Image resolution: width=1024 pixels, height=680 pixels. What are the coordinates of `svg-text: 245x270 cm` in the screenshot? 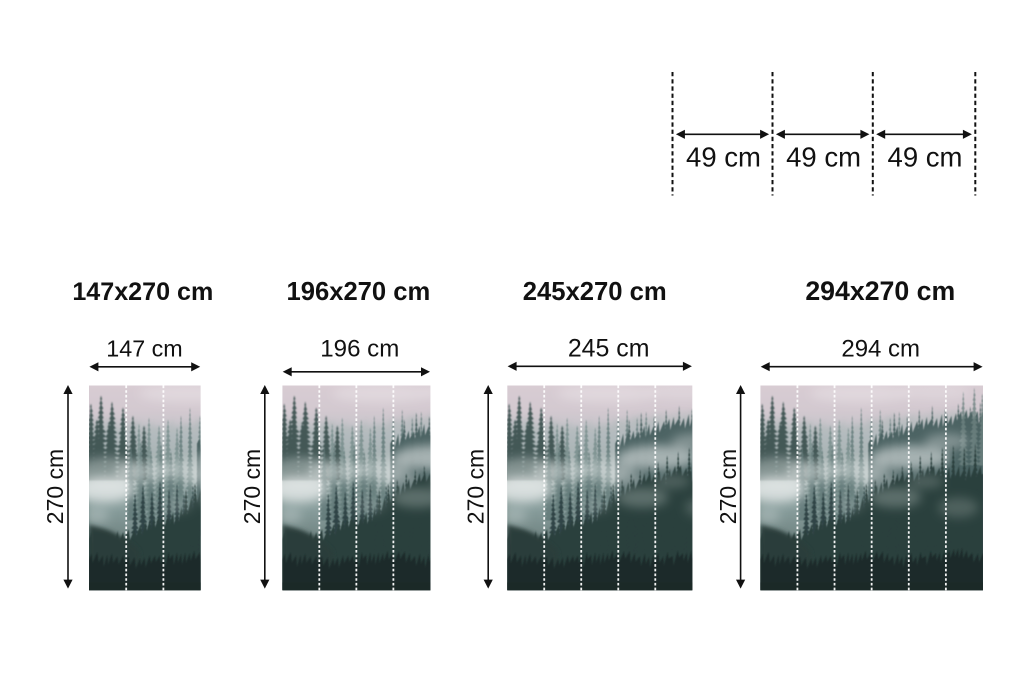 It's located at (595, 292).